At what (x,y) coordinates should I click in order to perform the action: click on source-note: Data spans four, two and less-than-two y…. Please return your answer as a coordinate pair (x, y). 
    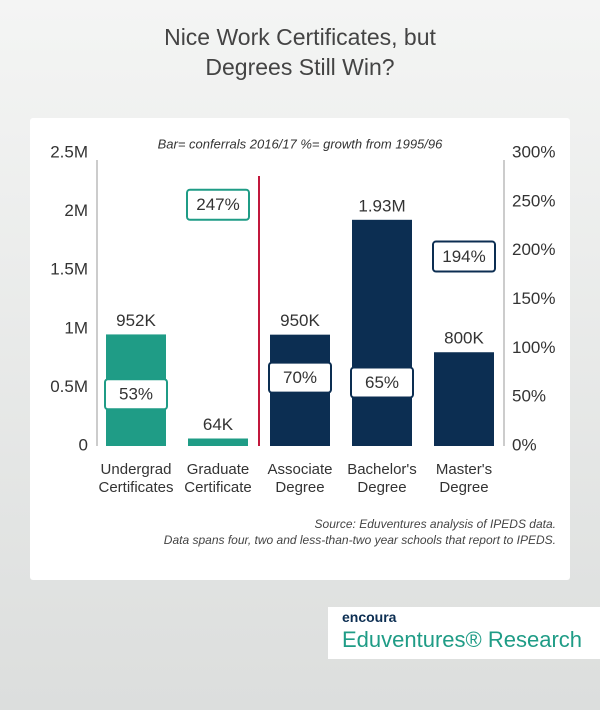
    Looking at the image, I should click on (359, 540).